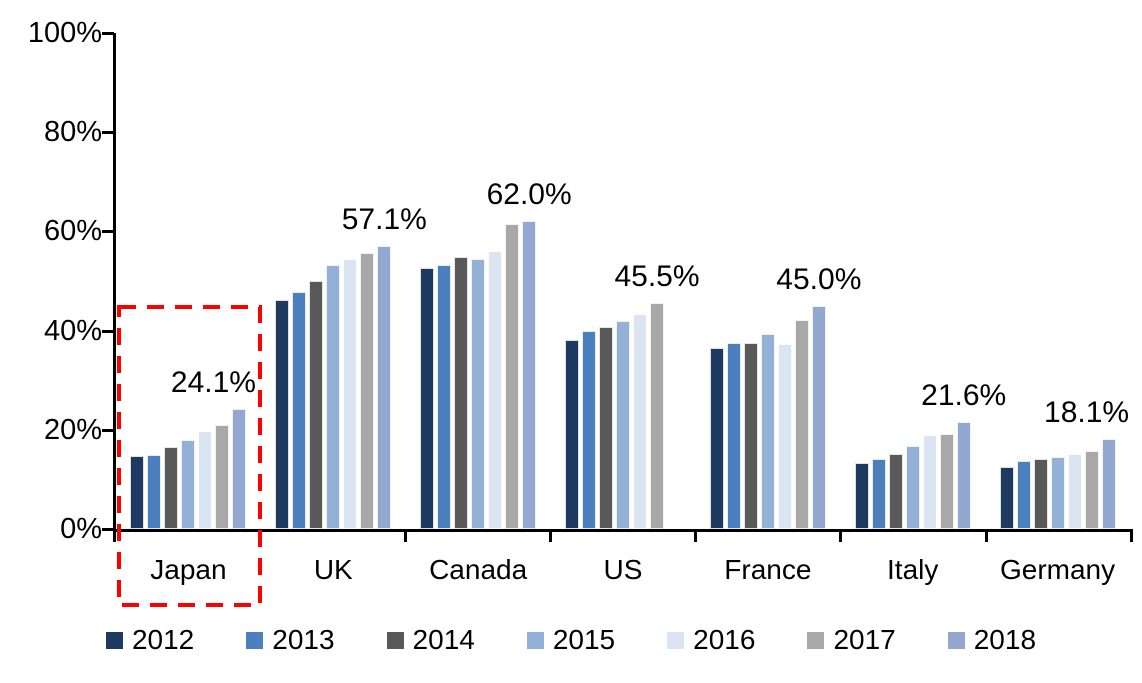  What do you see at coordinates (572, 434) in the screenshot?
I see `bar-us-2012` at bounding box center [572, 434].